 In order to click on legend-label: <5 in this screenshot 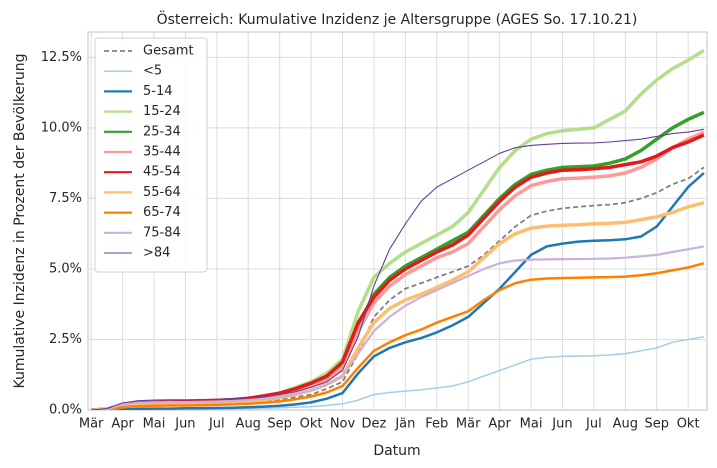, I will do `click(152, 71)`.